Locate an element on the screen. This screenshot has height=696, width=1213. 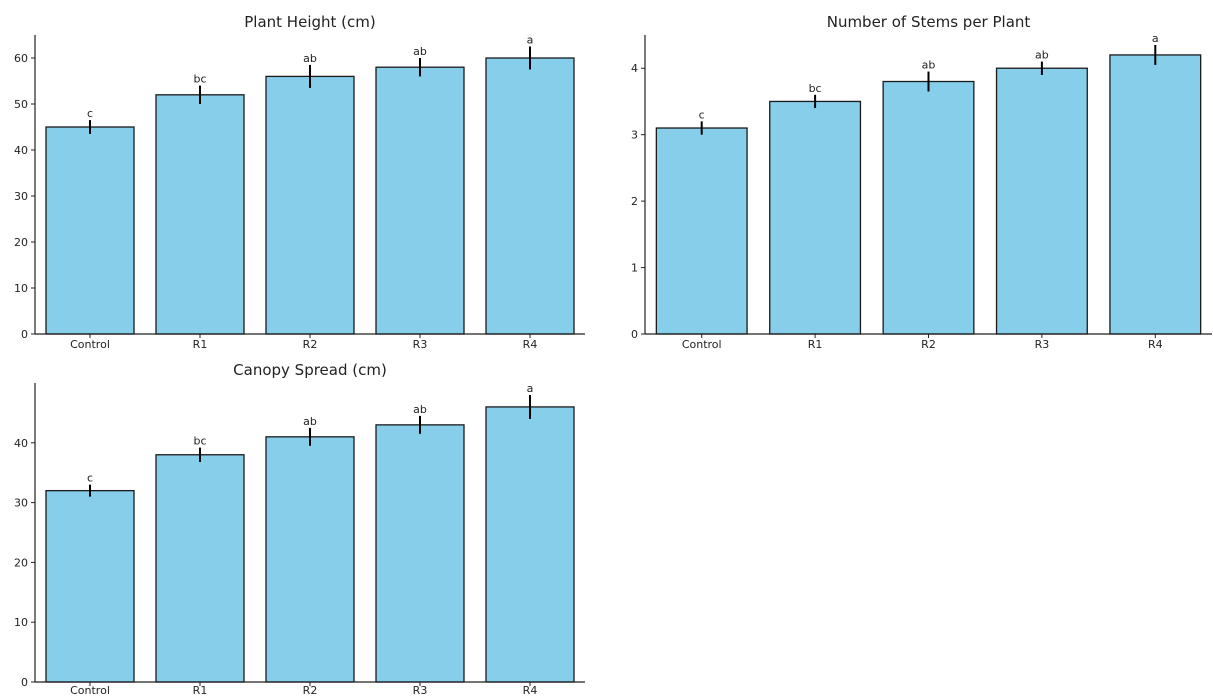
y-tick-label: 2 is located at coordinates (634, 201).